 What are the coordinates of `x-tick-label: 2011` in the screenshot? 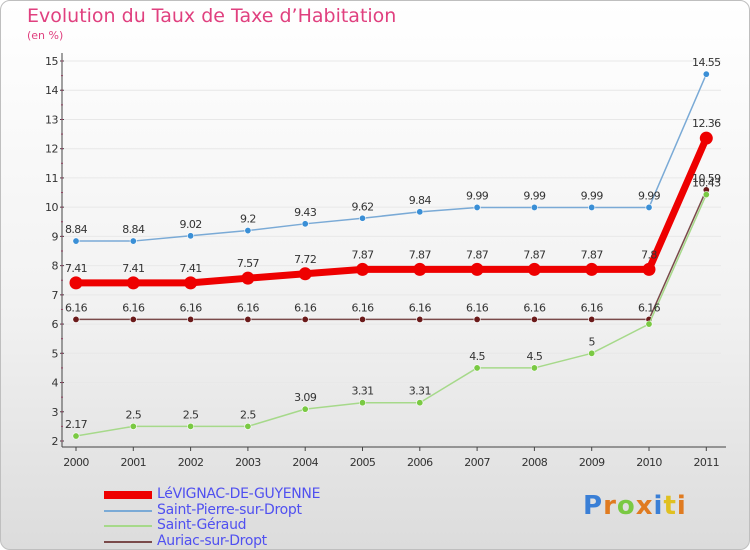 It's located at (706, 462).